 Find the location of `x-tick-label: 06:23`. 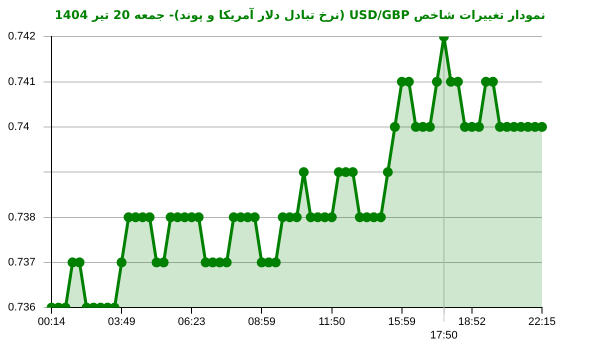

x-tick-label: 06:23 is located at coordinates (192, 322).